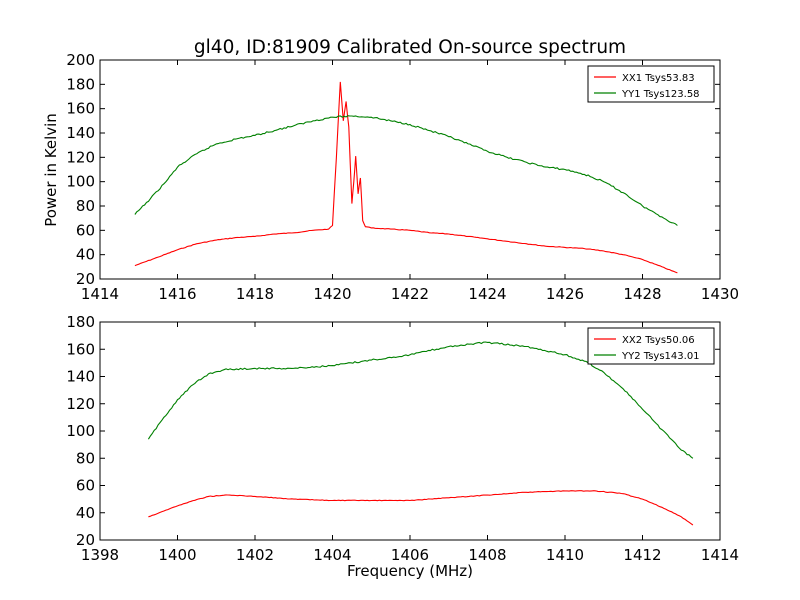 This screenshot has height=600, width=800. Describe the element at coordinates (51, 170) in the screenshot. I see `y-axis-label: Power in Kelvin` at that location.